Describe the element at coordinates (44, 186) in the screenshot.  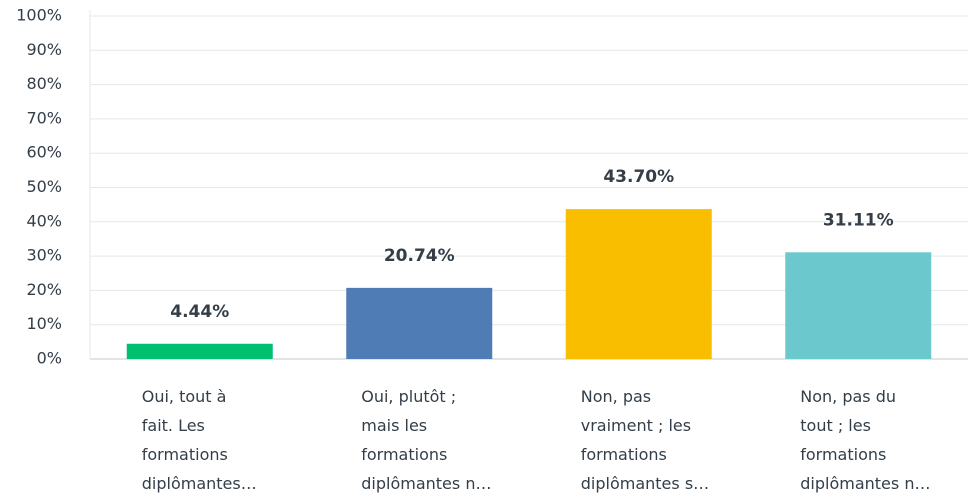
I see `y-tick-label: 50%` at that location.